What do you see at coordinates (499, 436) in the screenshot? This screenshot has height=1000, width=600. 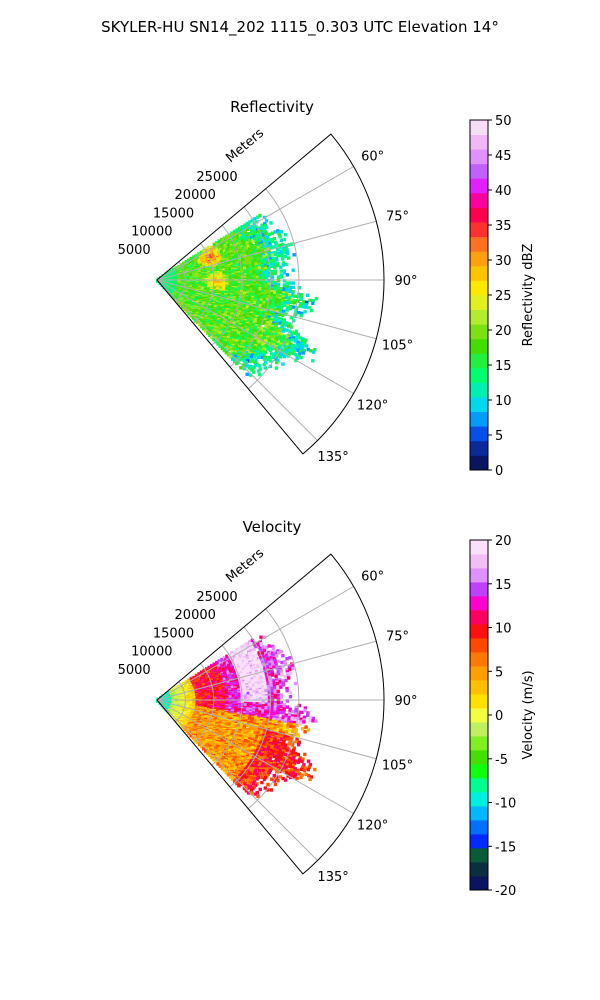 I see `colorbar-tick-label: 5` at bounding box center [499, 436].